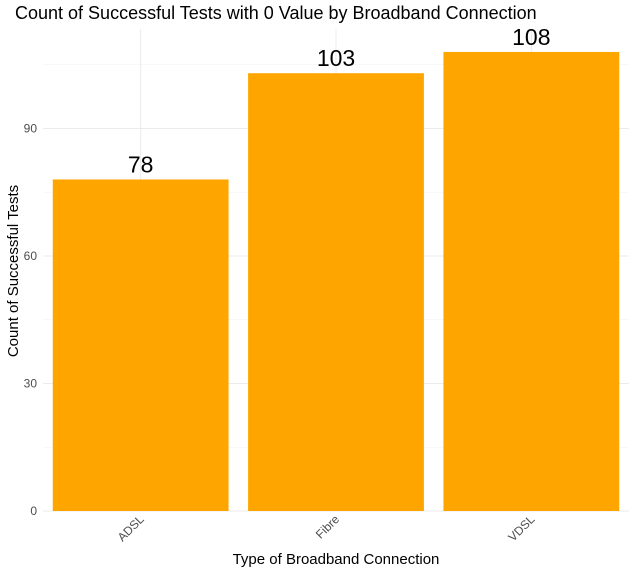  Describe the element at coordinates (31, 256) in the screenshot. I see `y-tick-label: 60` at that location.